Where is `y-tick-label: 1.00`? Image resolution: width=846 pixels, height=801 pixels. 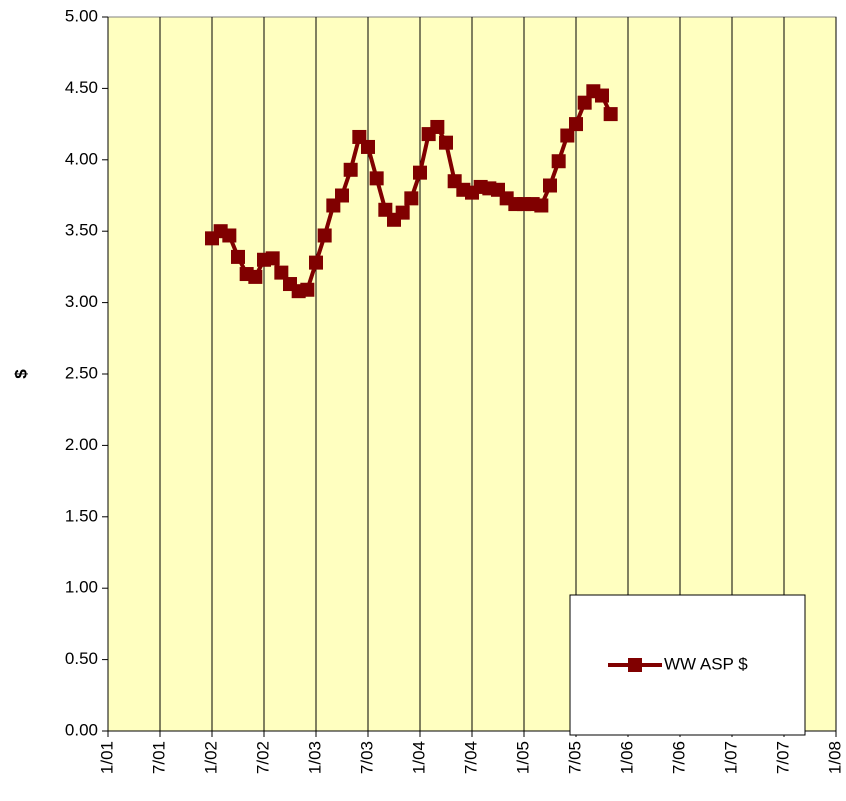 y-tick-label: 1.00 is located at coordinates (81, 587).